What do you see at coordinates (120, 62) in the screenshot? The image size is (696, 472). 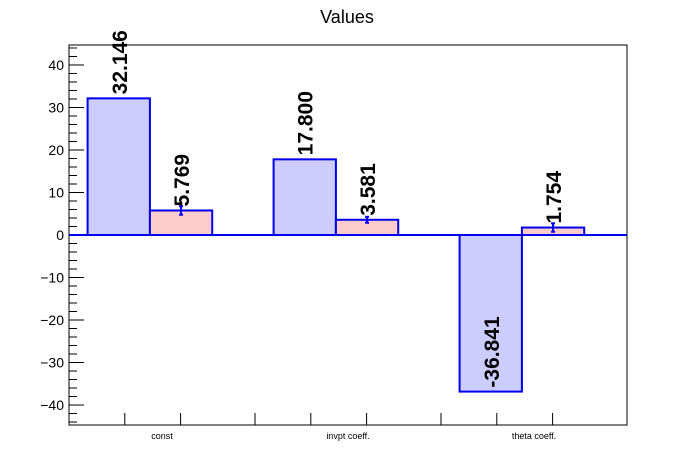 I see `bar-value-label: 32.146` at bounding box center [120, 62].